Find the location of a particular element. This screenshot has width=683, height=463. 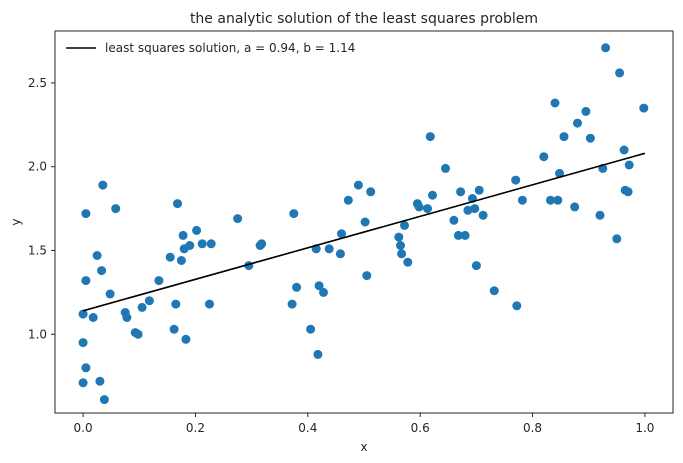

legend-box is located at coordinates (211, 49).